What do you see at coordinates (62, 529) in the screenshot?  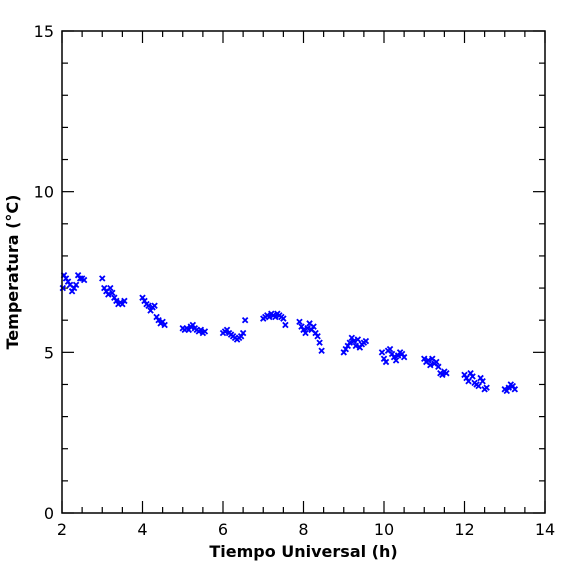 I see `x-tick-label: 2` at bounding box center [62, 529].